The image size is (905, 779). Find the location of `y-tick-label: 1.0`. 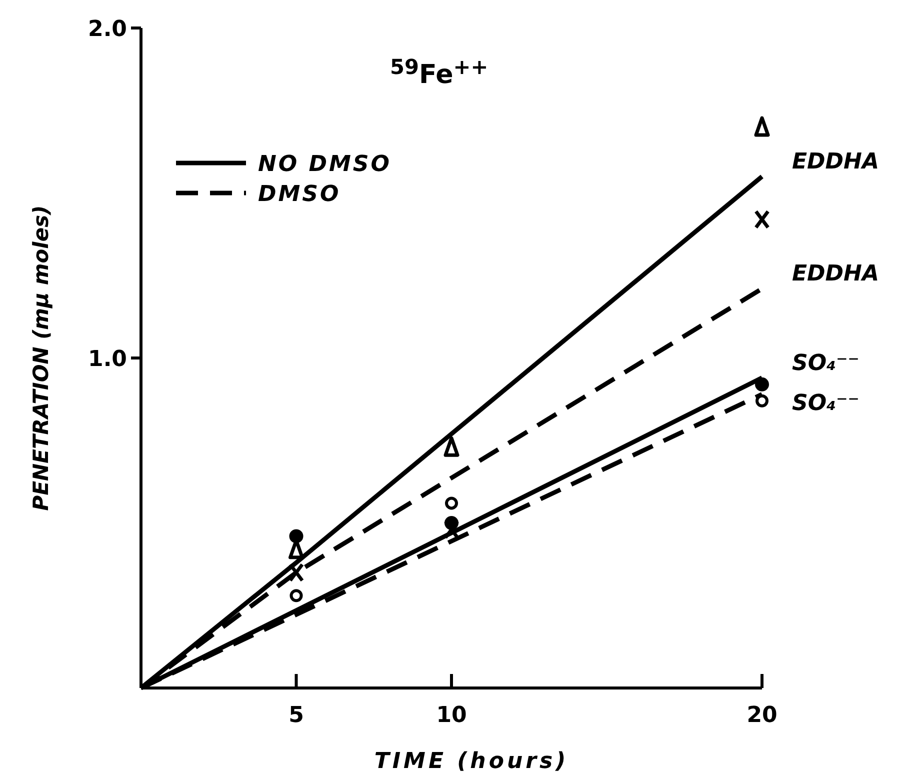

y-tick-label: 1.0 is located at coordinates (107, 359).